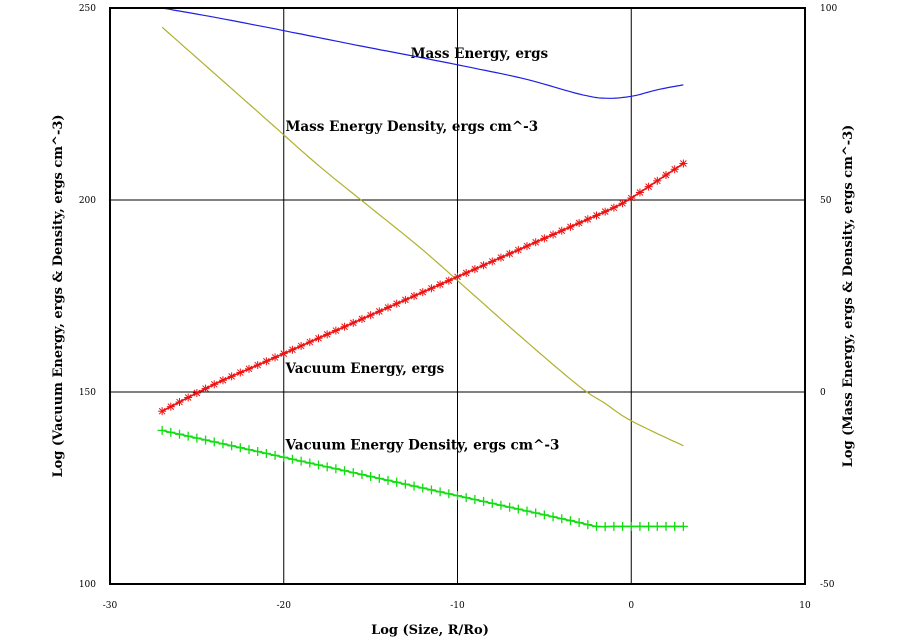 This screenshot has height=641, width=907. Describe the element at coordinates (364, 369) in the screenshot. I see `series-annotation: Vacuum Energy, ergs` at that location.